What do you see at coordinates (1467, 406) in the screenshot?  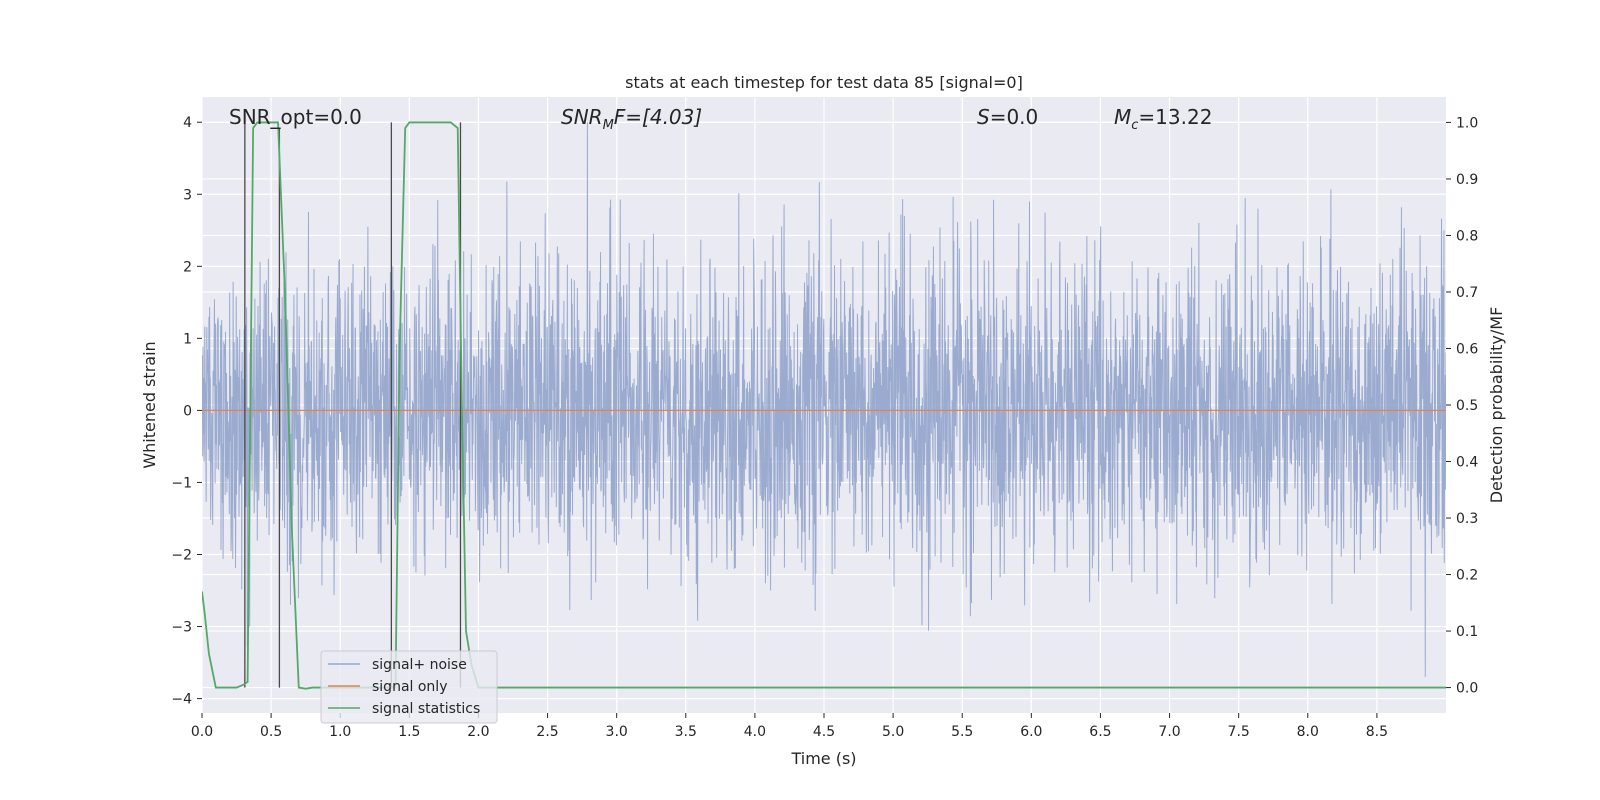 I see `y2-tick-label: 0.5` at bounding box center [1467, 406].